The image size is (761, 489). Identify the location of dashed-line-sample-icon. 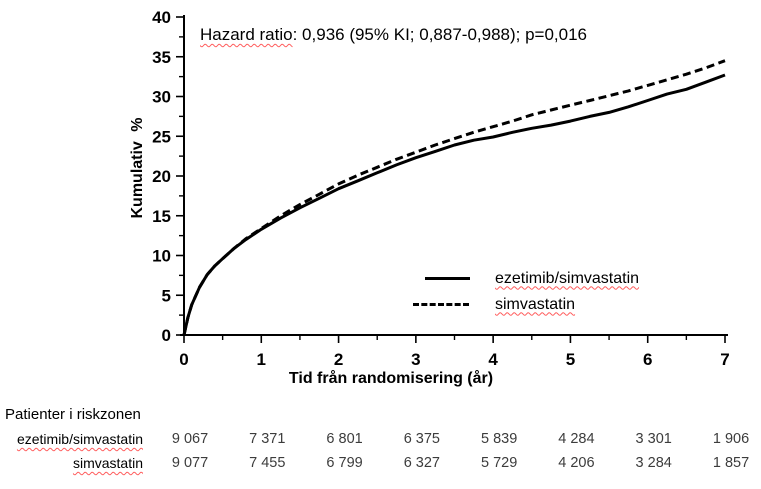
(441, 304).